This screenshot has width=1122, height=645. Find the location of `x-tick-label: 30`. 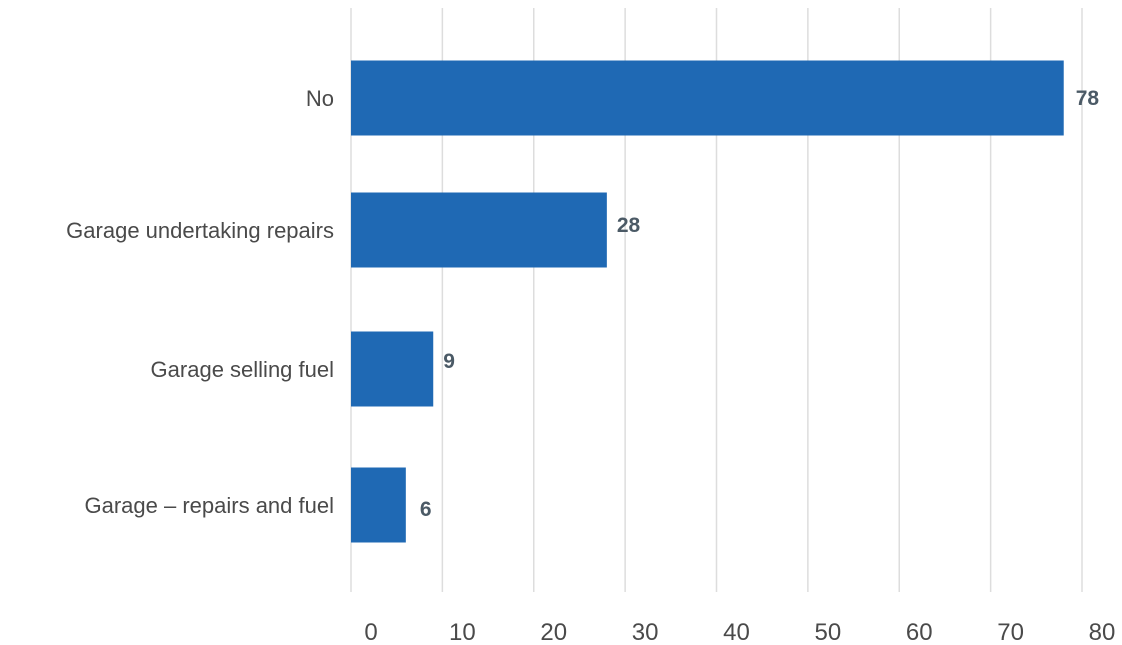

x-tick-label: 30 is located at coordinates (645, 632).